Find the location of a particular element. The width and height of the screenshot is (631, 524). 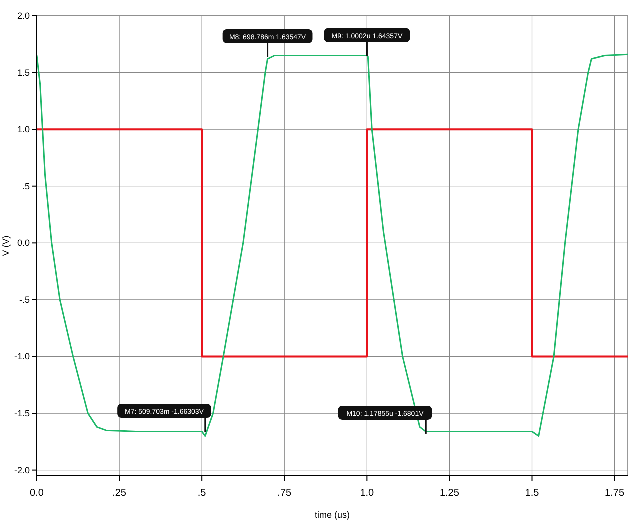

y-tick-label: 0.0 is located at coordinates (23, 243).